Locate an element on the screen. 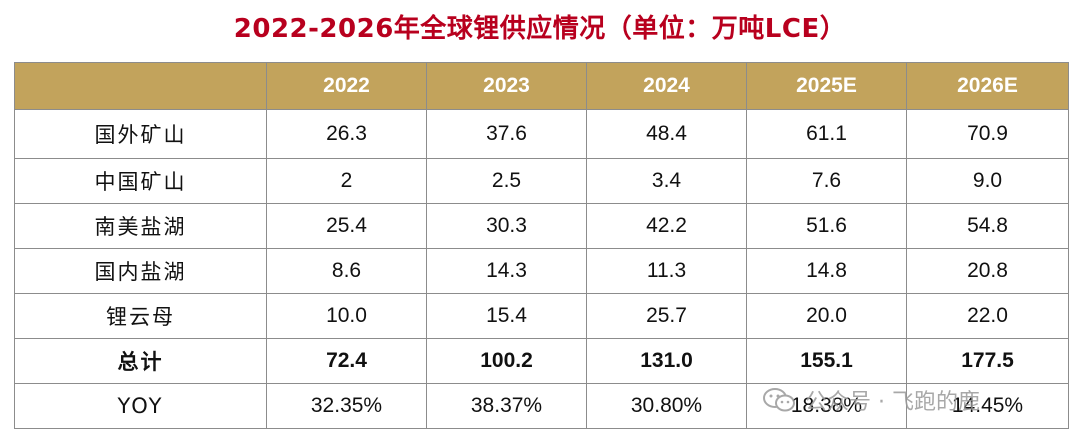 Image resolution: width=1080 pixels, height=444 pixels. table-cell: 2.5 is located at coordinates (506, 181).